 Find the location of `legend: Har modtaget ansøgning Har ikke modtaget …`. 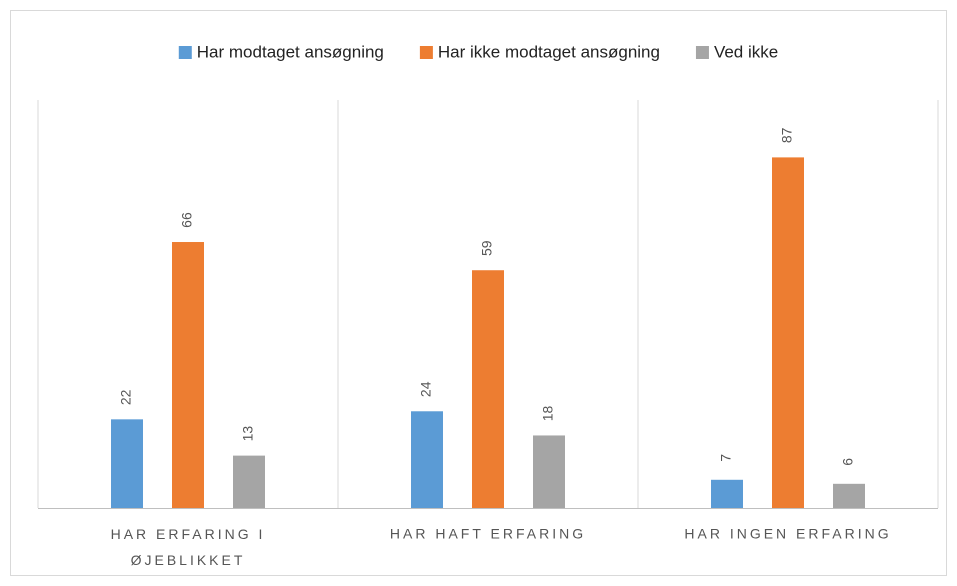

legend: Har modtaget ansøgning Har ikke modtaget … is located at coordinates (478, 51).